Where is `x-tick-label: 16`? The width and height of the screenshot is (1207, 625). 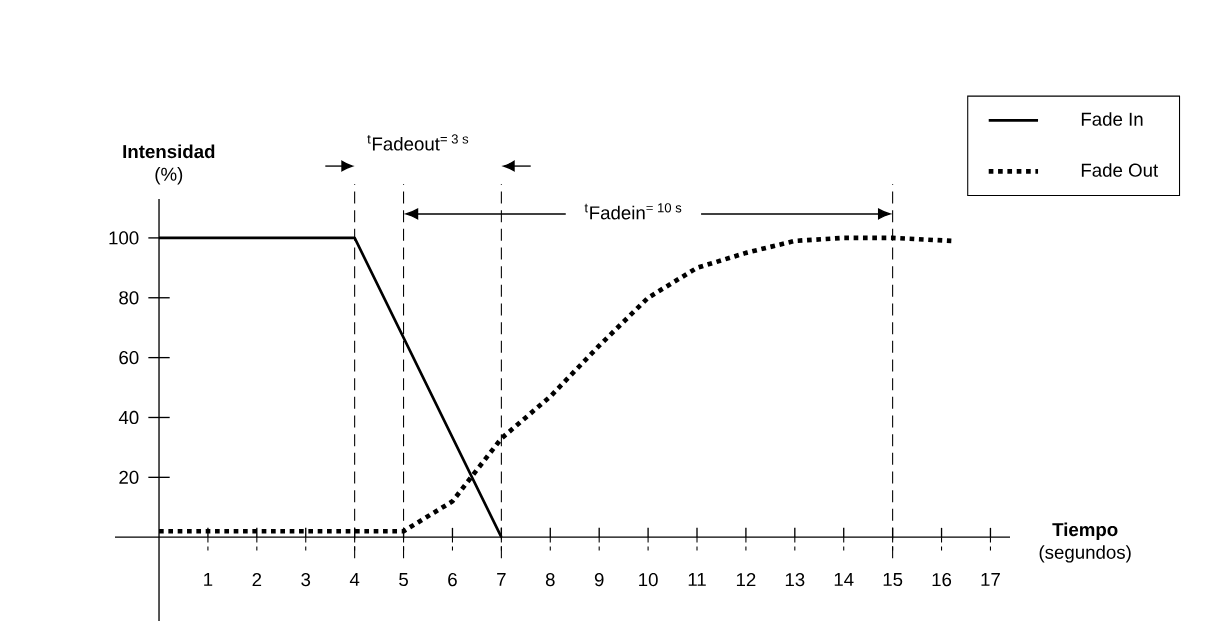
x-tick-label: 16 is located at coordinates (942, 580).